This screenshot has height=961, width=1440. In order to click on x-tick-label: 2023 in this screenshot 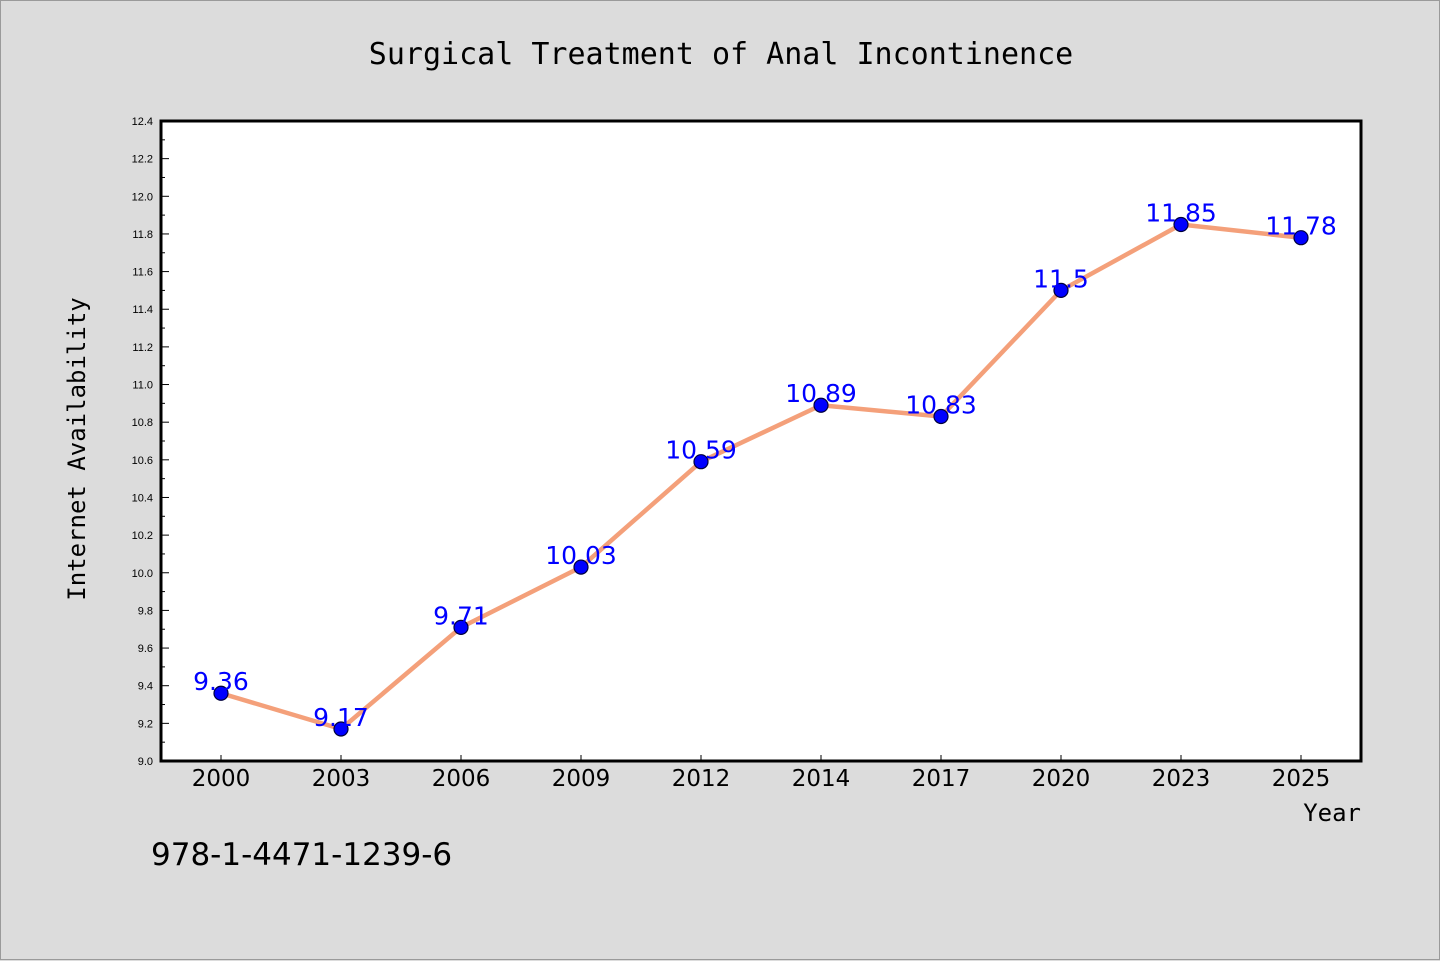, I will do `click(1181, 779)`.